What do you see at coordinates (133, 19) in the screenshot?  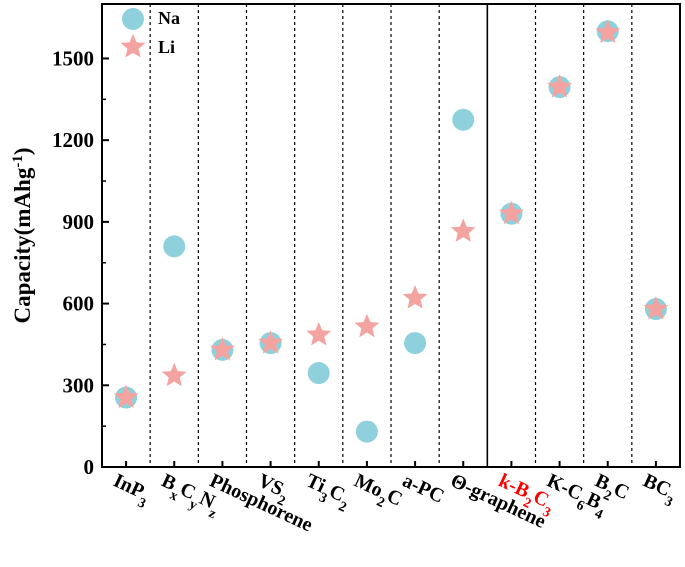 I see `legend-na-circle-marker` at bounding box center [133, 19].